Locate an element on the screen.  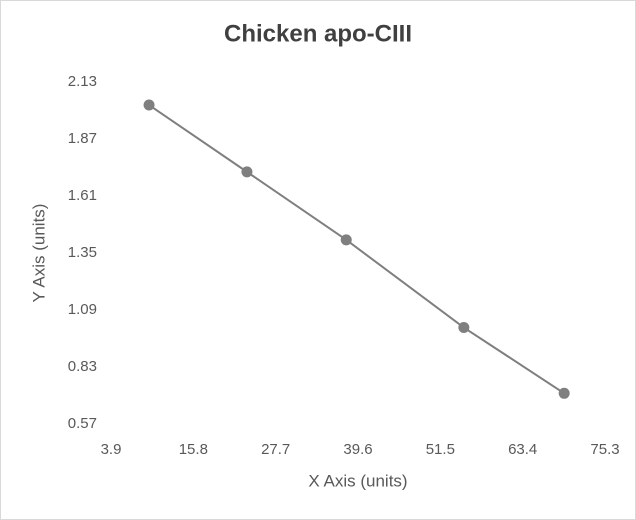
x-axis-label: X Axis (units) is located at coordinates (357, 480).